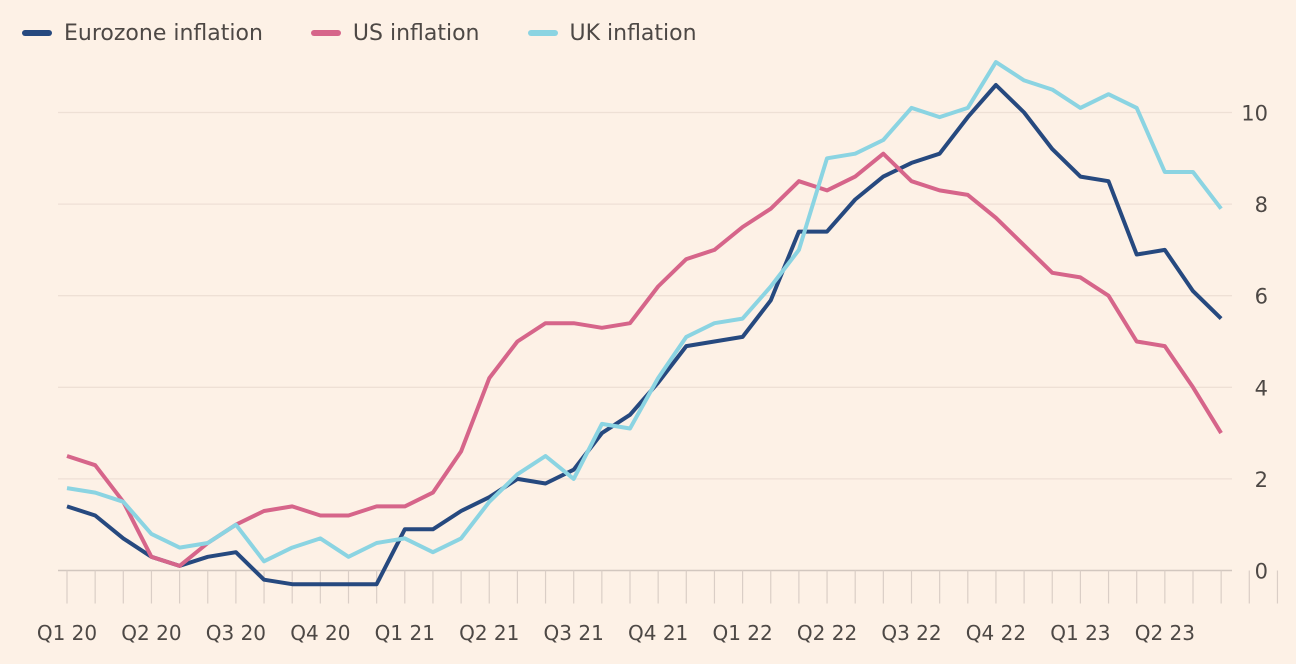 The height and width of the screenshot is (664, 1296). Describe the element at coordinates (1080, 633) in the screenshot. I see `x-tick-label: Q1 23` at that location.